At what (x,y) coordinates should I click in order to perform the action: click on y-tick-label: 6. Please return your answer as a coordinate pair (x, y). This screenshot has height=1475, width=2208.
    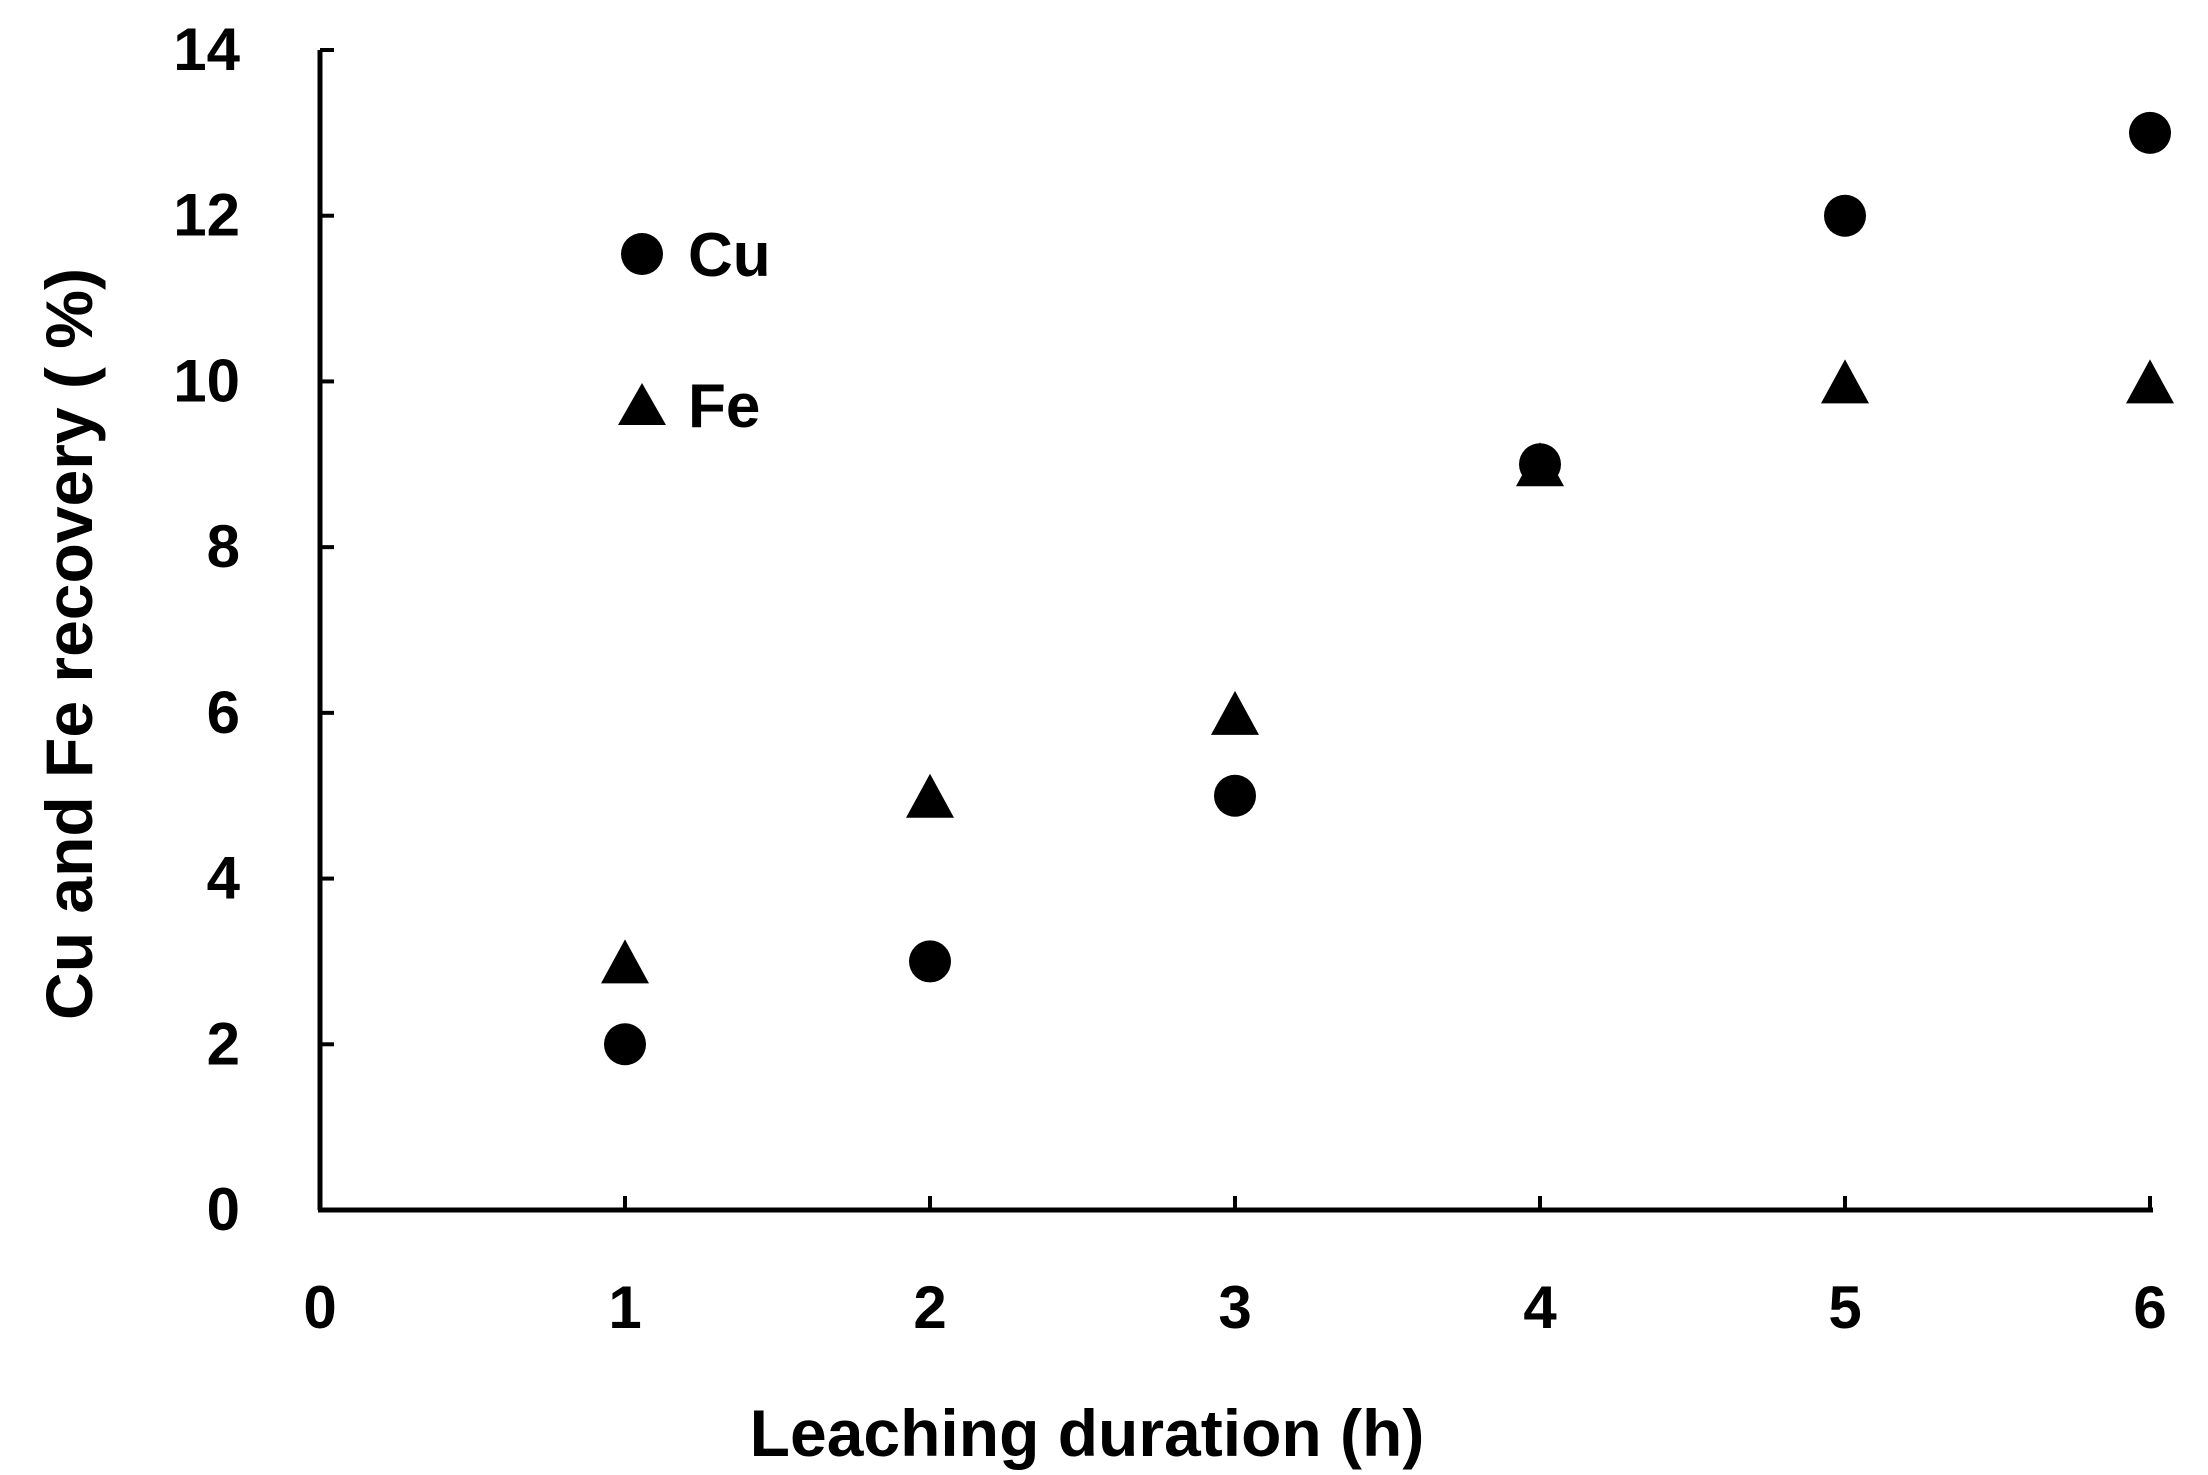
    Looking at the image, I should click on (223, 712).